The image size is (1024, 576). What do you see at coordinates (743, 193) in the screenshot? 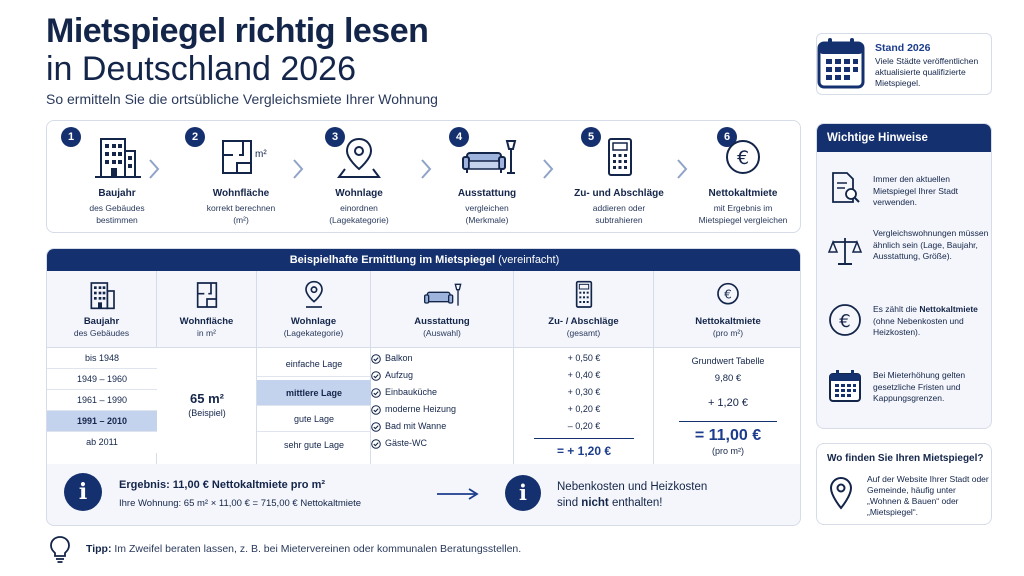
I see `step-title: Nettokaltmiete` at bounding box center [743, 193].